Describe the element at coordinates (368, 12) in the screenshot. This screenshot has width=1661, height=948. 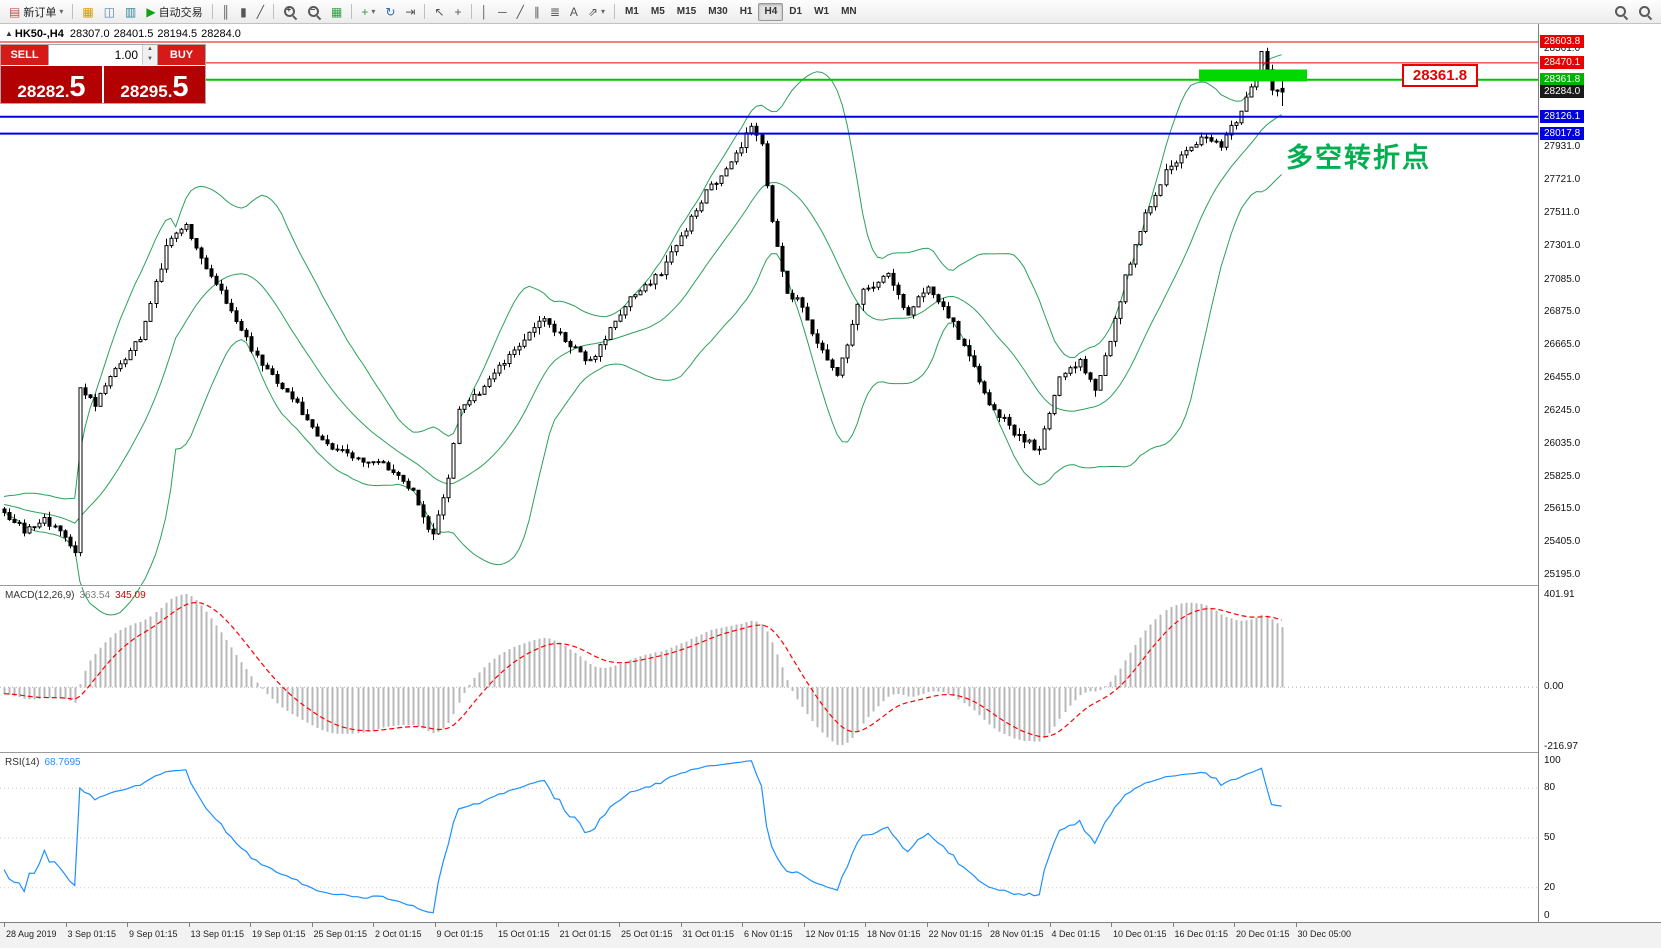
I see `indicators-button: + ▾` at that location.